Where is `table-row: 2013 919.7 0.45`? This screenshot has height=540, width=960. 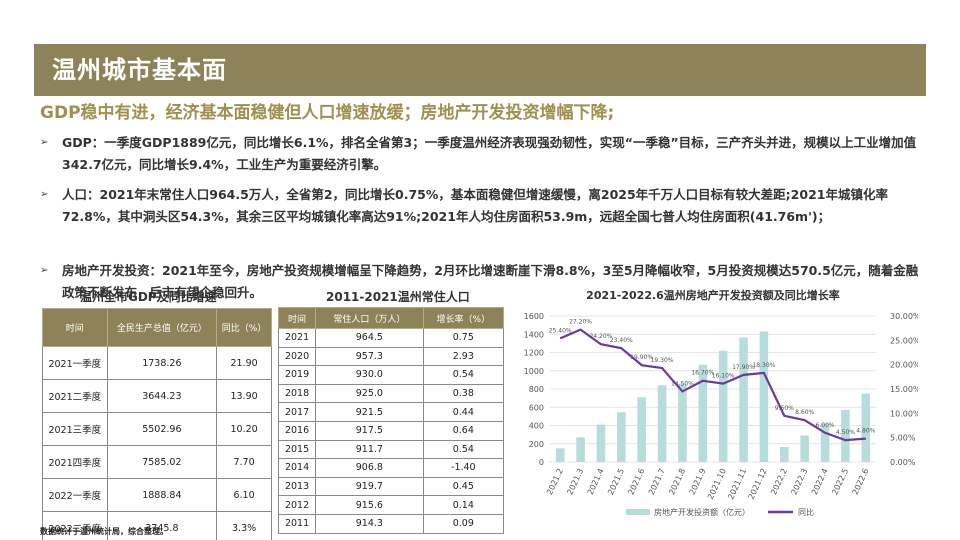
table-row: 2013 919.7 0.45 is located at coordinates (391, 486).